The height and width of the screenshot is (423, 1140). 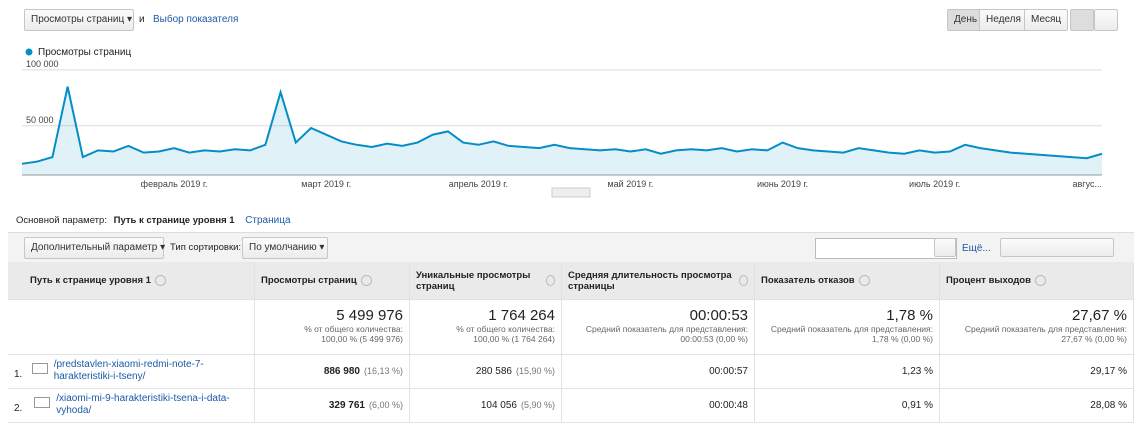 What do you see at coordinates (341, 371) in the screenshot?
I see `row-value: 886 980` at bounding box center [341, 371].